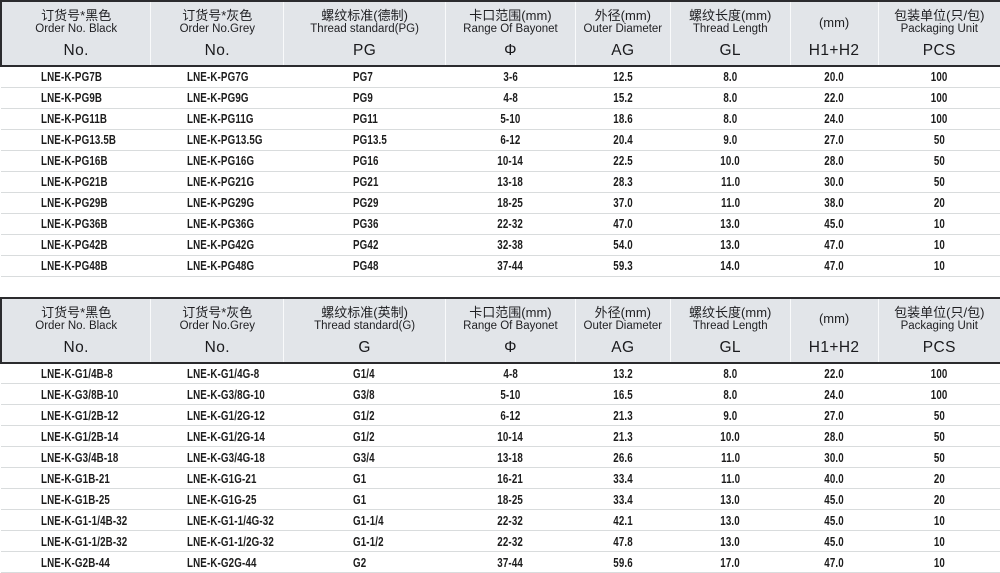 This screenshot has width=1000, height=573. Describe the element at coordinates (220, 160) in the screenshot. I see `cell-value: LNE-K-PG16G` at that location.